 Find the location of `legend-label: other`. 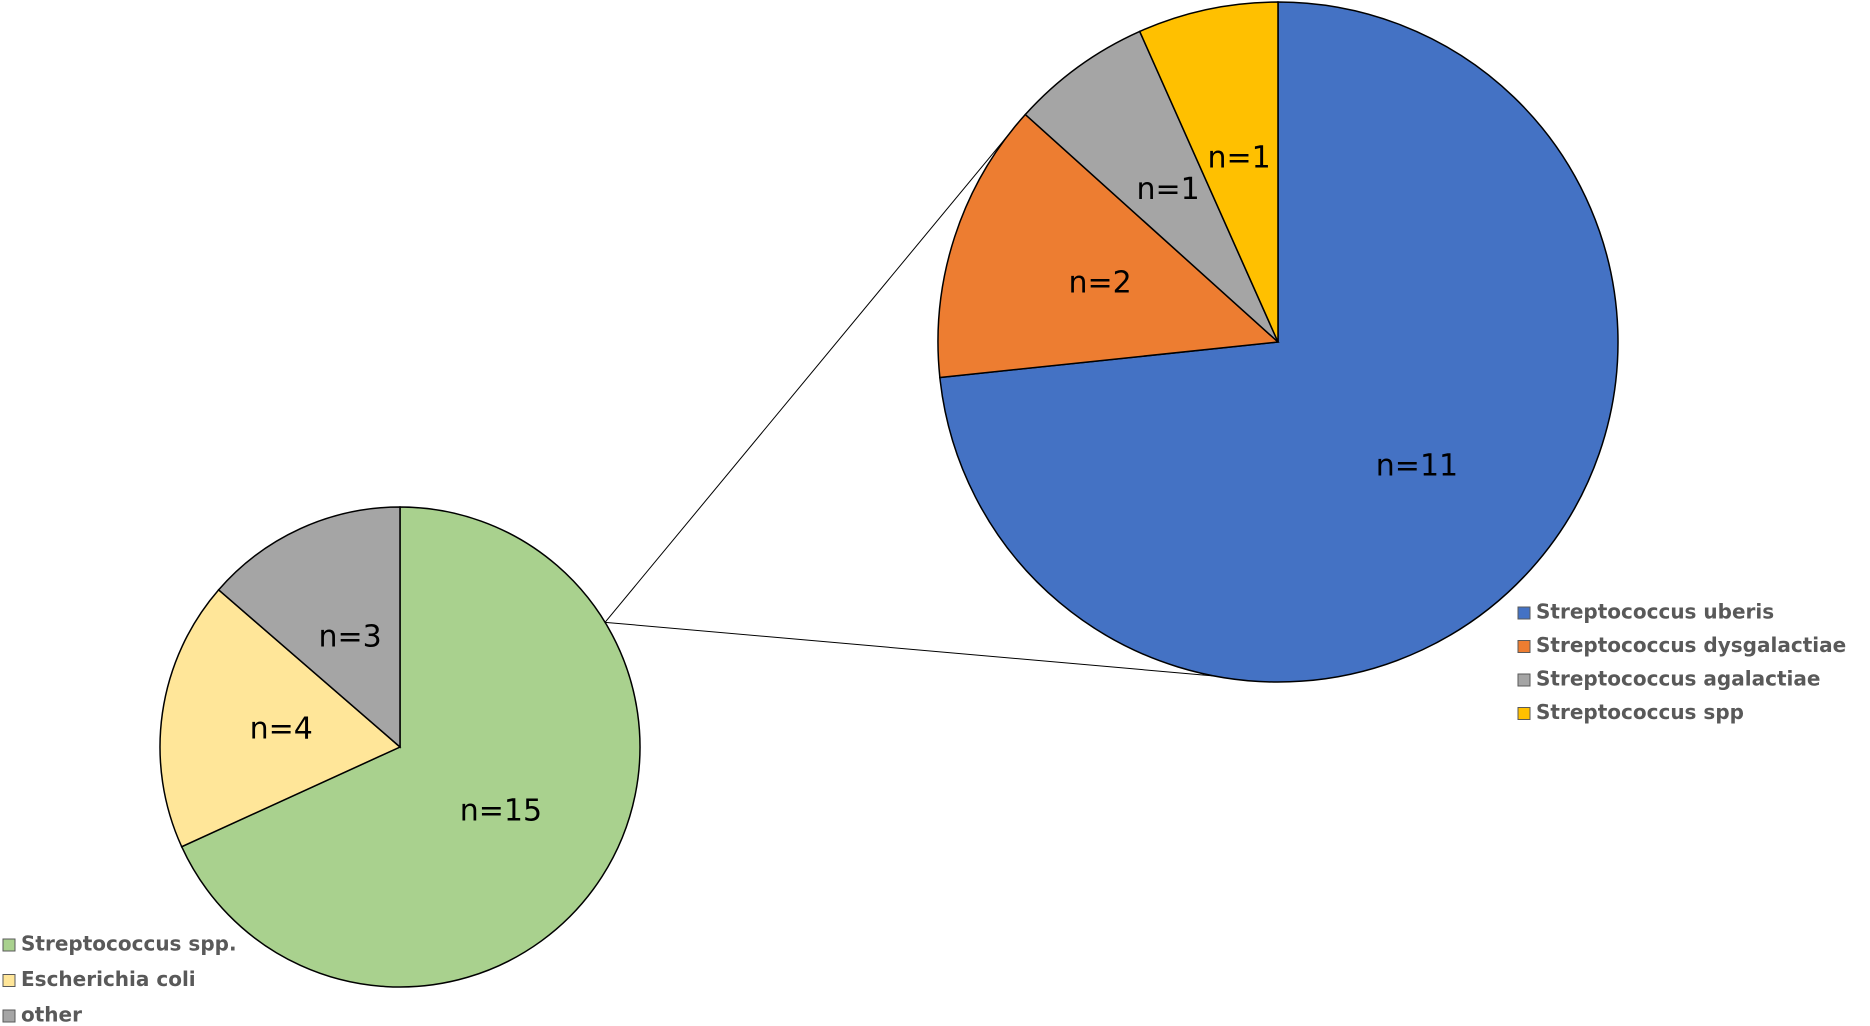

legend-label: other is located at coordinates (51, 1014).